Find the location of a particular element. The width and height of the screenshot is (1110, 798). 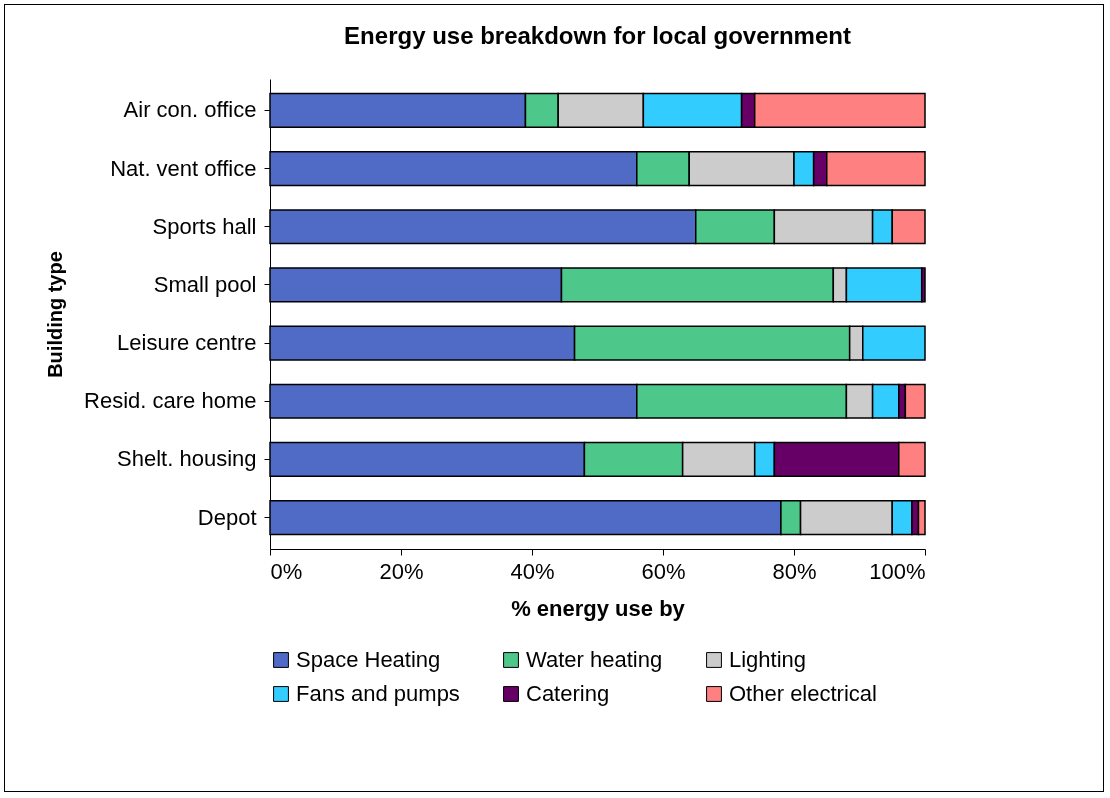

x-tick-label: 100% is located at coordinates (897, 571).